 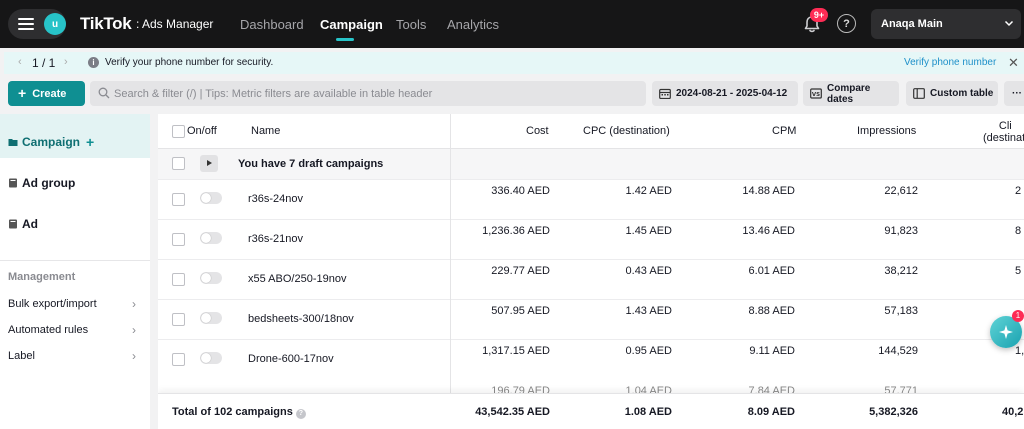 I want to click on sidebar-link-bulk-export: Bulk export/import ›, so click(x=73, y=304).